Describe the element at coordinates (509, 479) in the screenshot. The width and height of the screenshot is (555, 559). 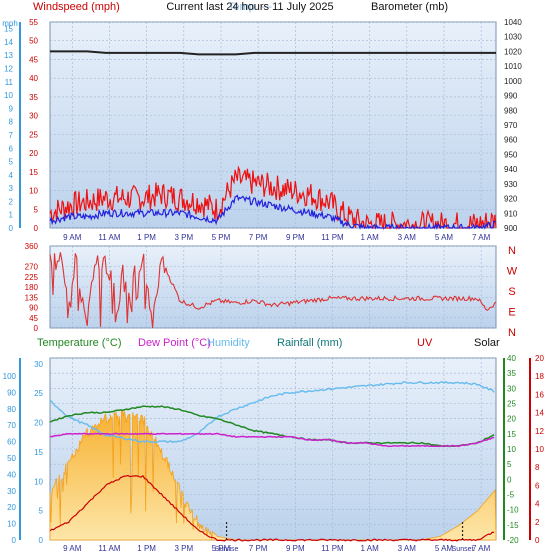
I see `temp-tick-label: 0` at that location.